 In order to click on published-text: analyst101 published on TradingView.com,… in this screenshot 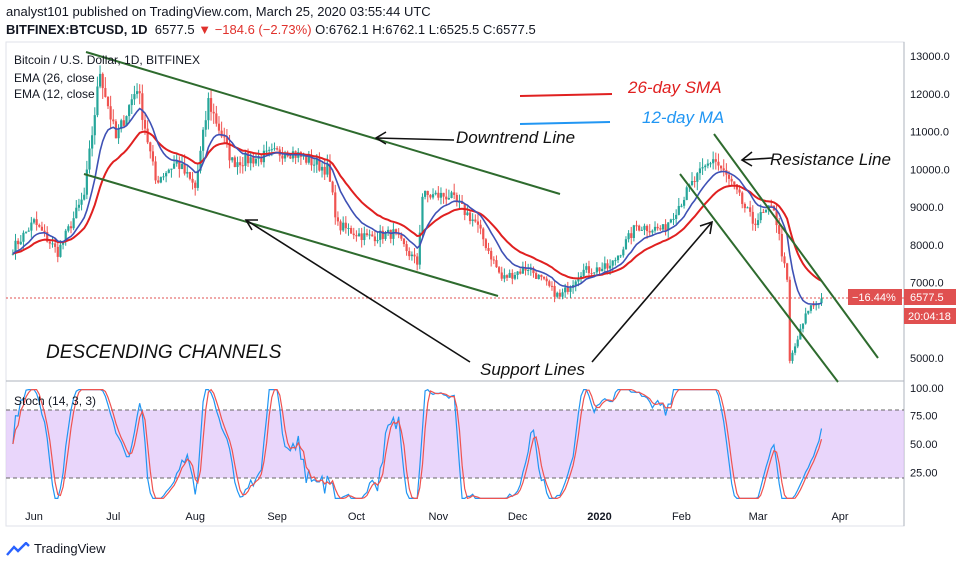, I will do `click(218, 11)`.